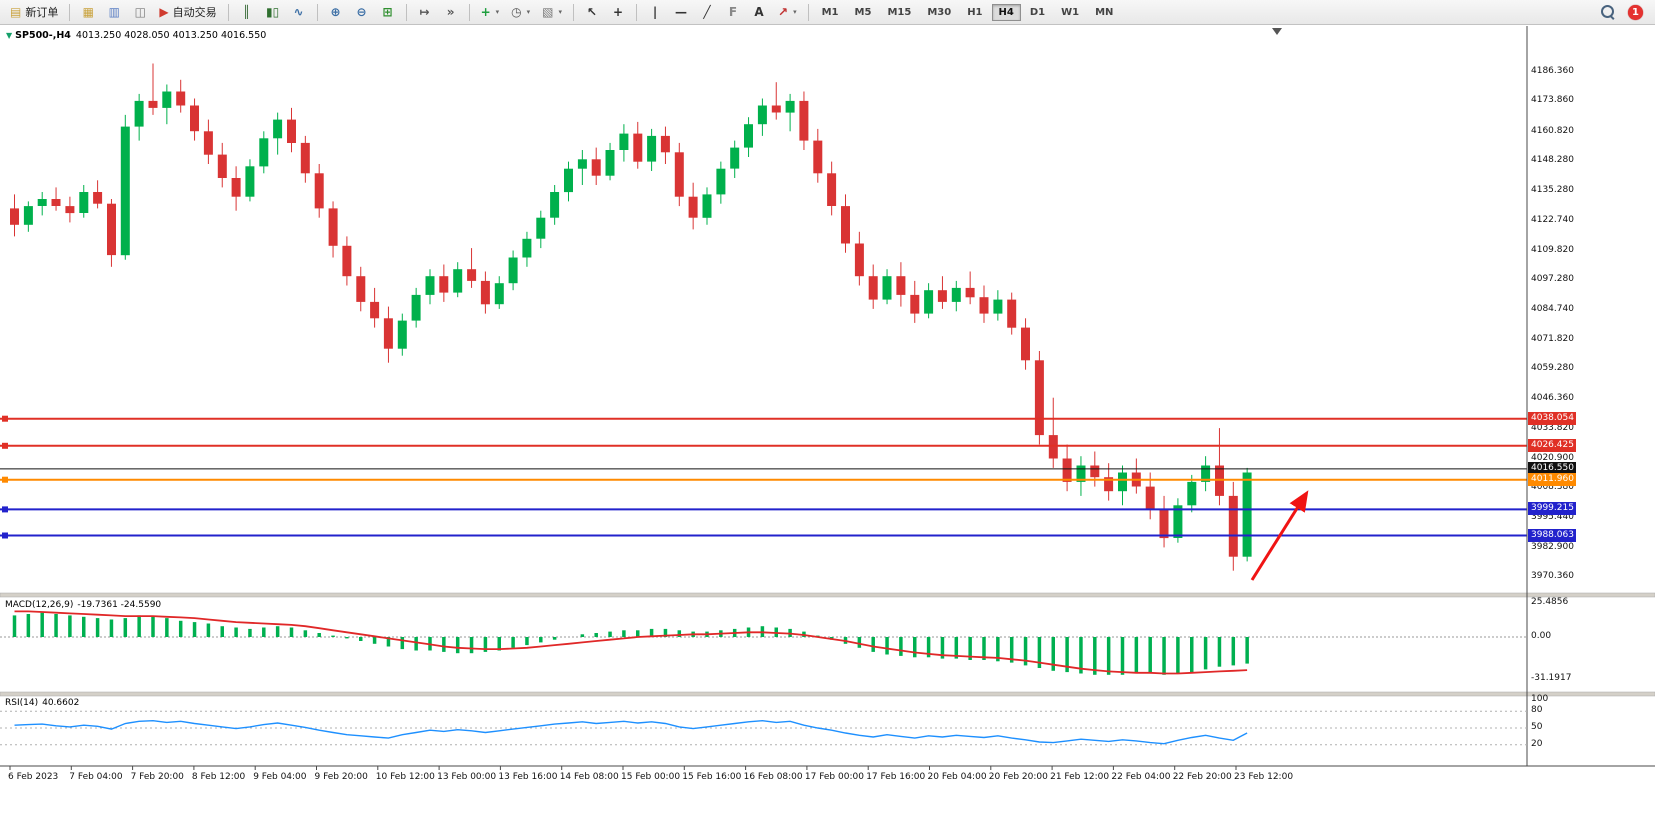  What do you see at coordinates (9, 35) in the screenshot?
I see `symbol-triangle-icon: ▼` at bounding box center [9, 35].